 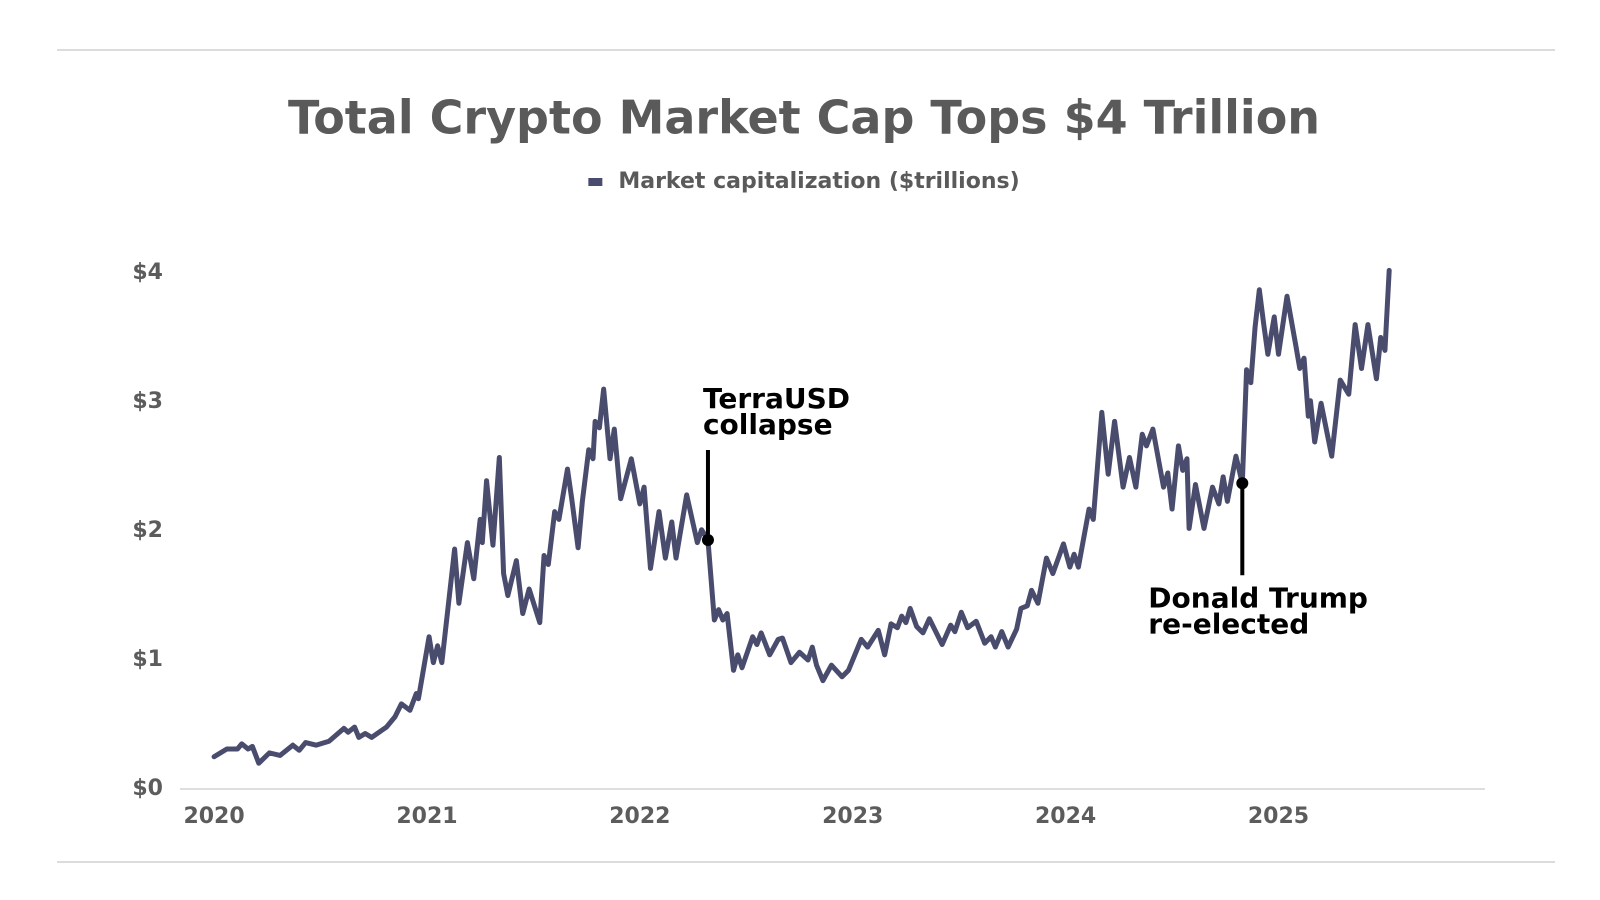 What do you see at coordinates (1258, 597) in the screenshot?
I see `annotation-text: Donald Trump` at bounding box center [1258, 597].